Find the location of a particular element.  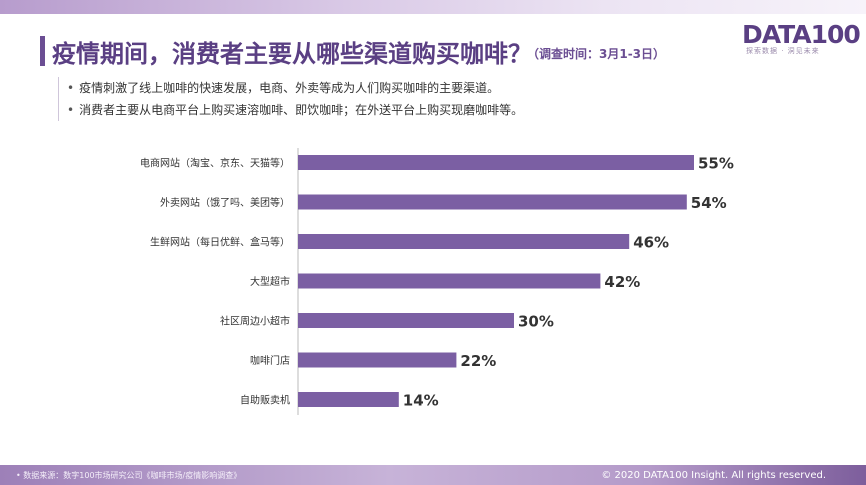

data-source-note: • 数据来源：数字100市场研究公司《咖啡市场/疫情影响调查》 is located at coordinates (129, 475).